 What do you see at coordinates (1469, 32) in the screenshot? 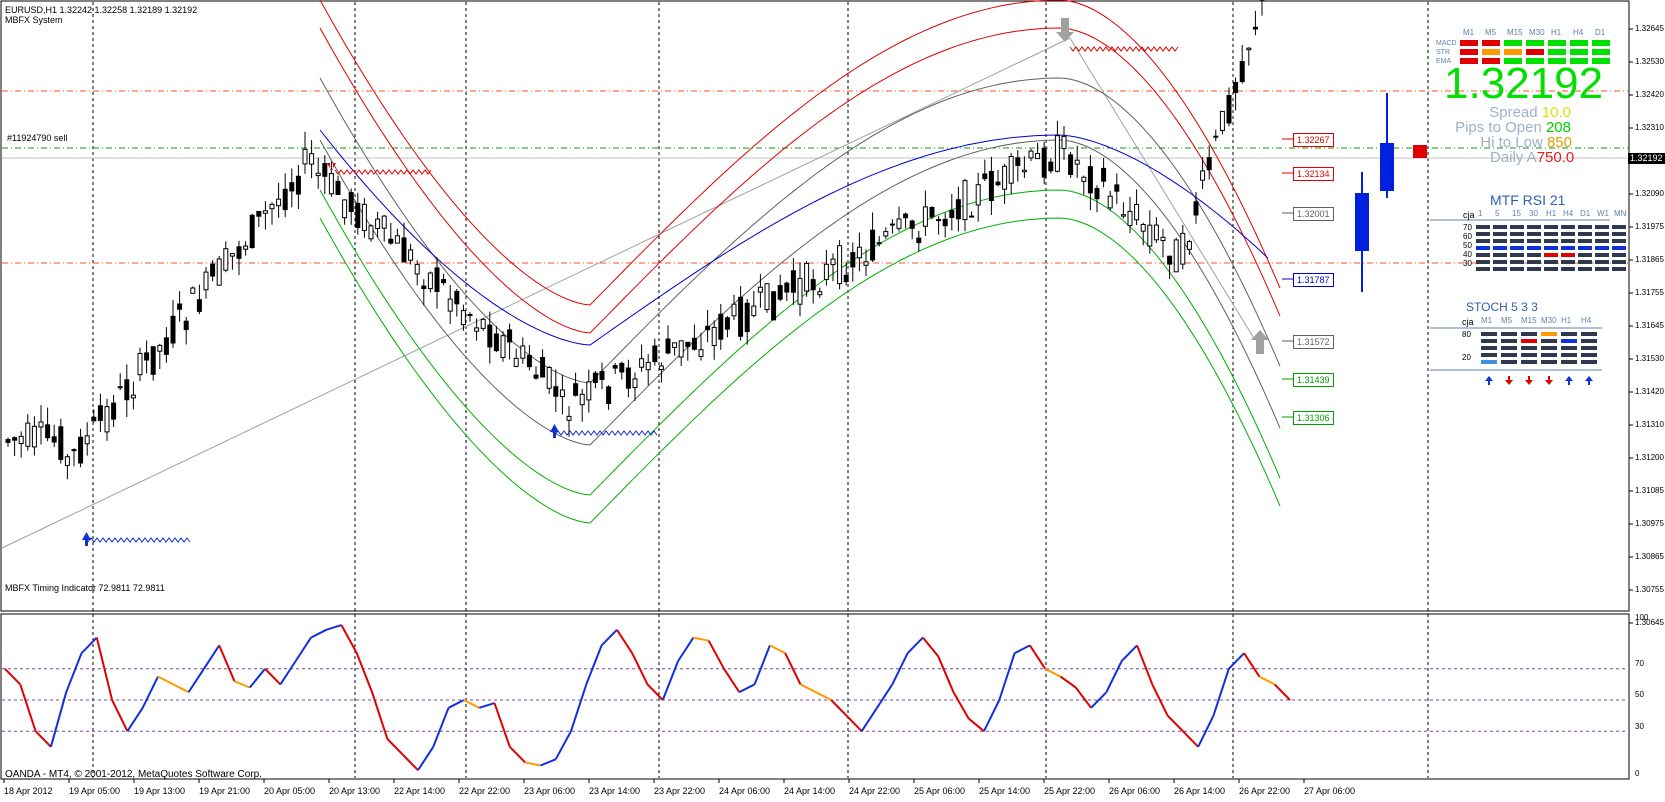
I see `info-tf-label: M1` at bounding box center [1469, 32].